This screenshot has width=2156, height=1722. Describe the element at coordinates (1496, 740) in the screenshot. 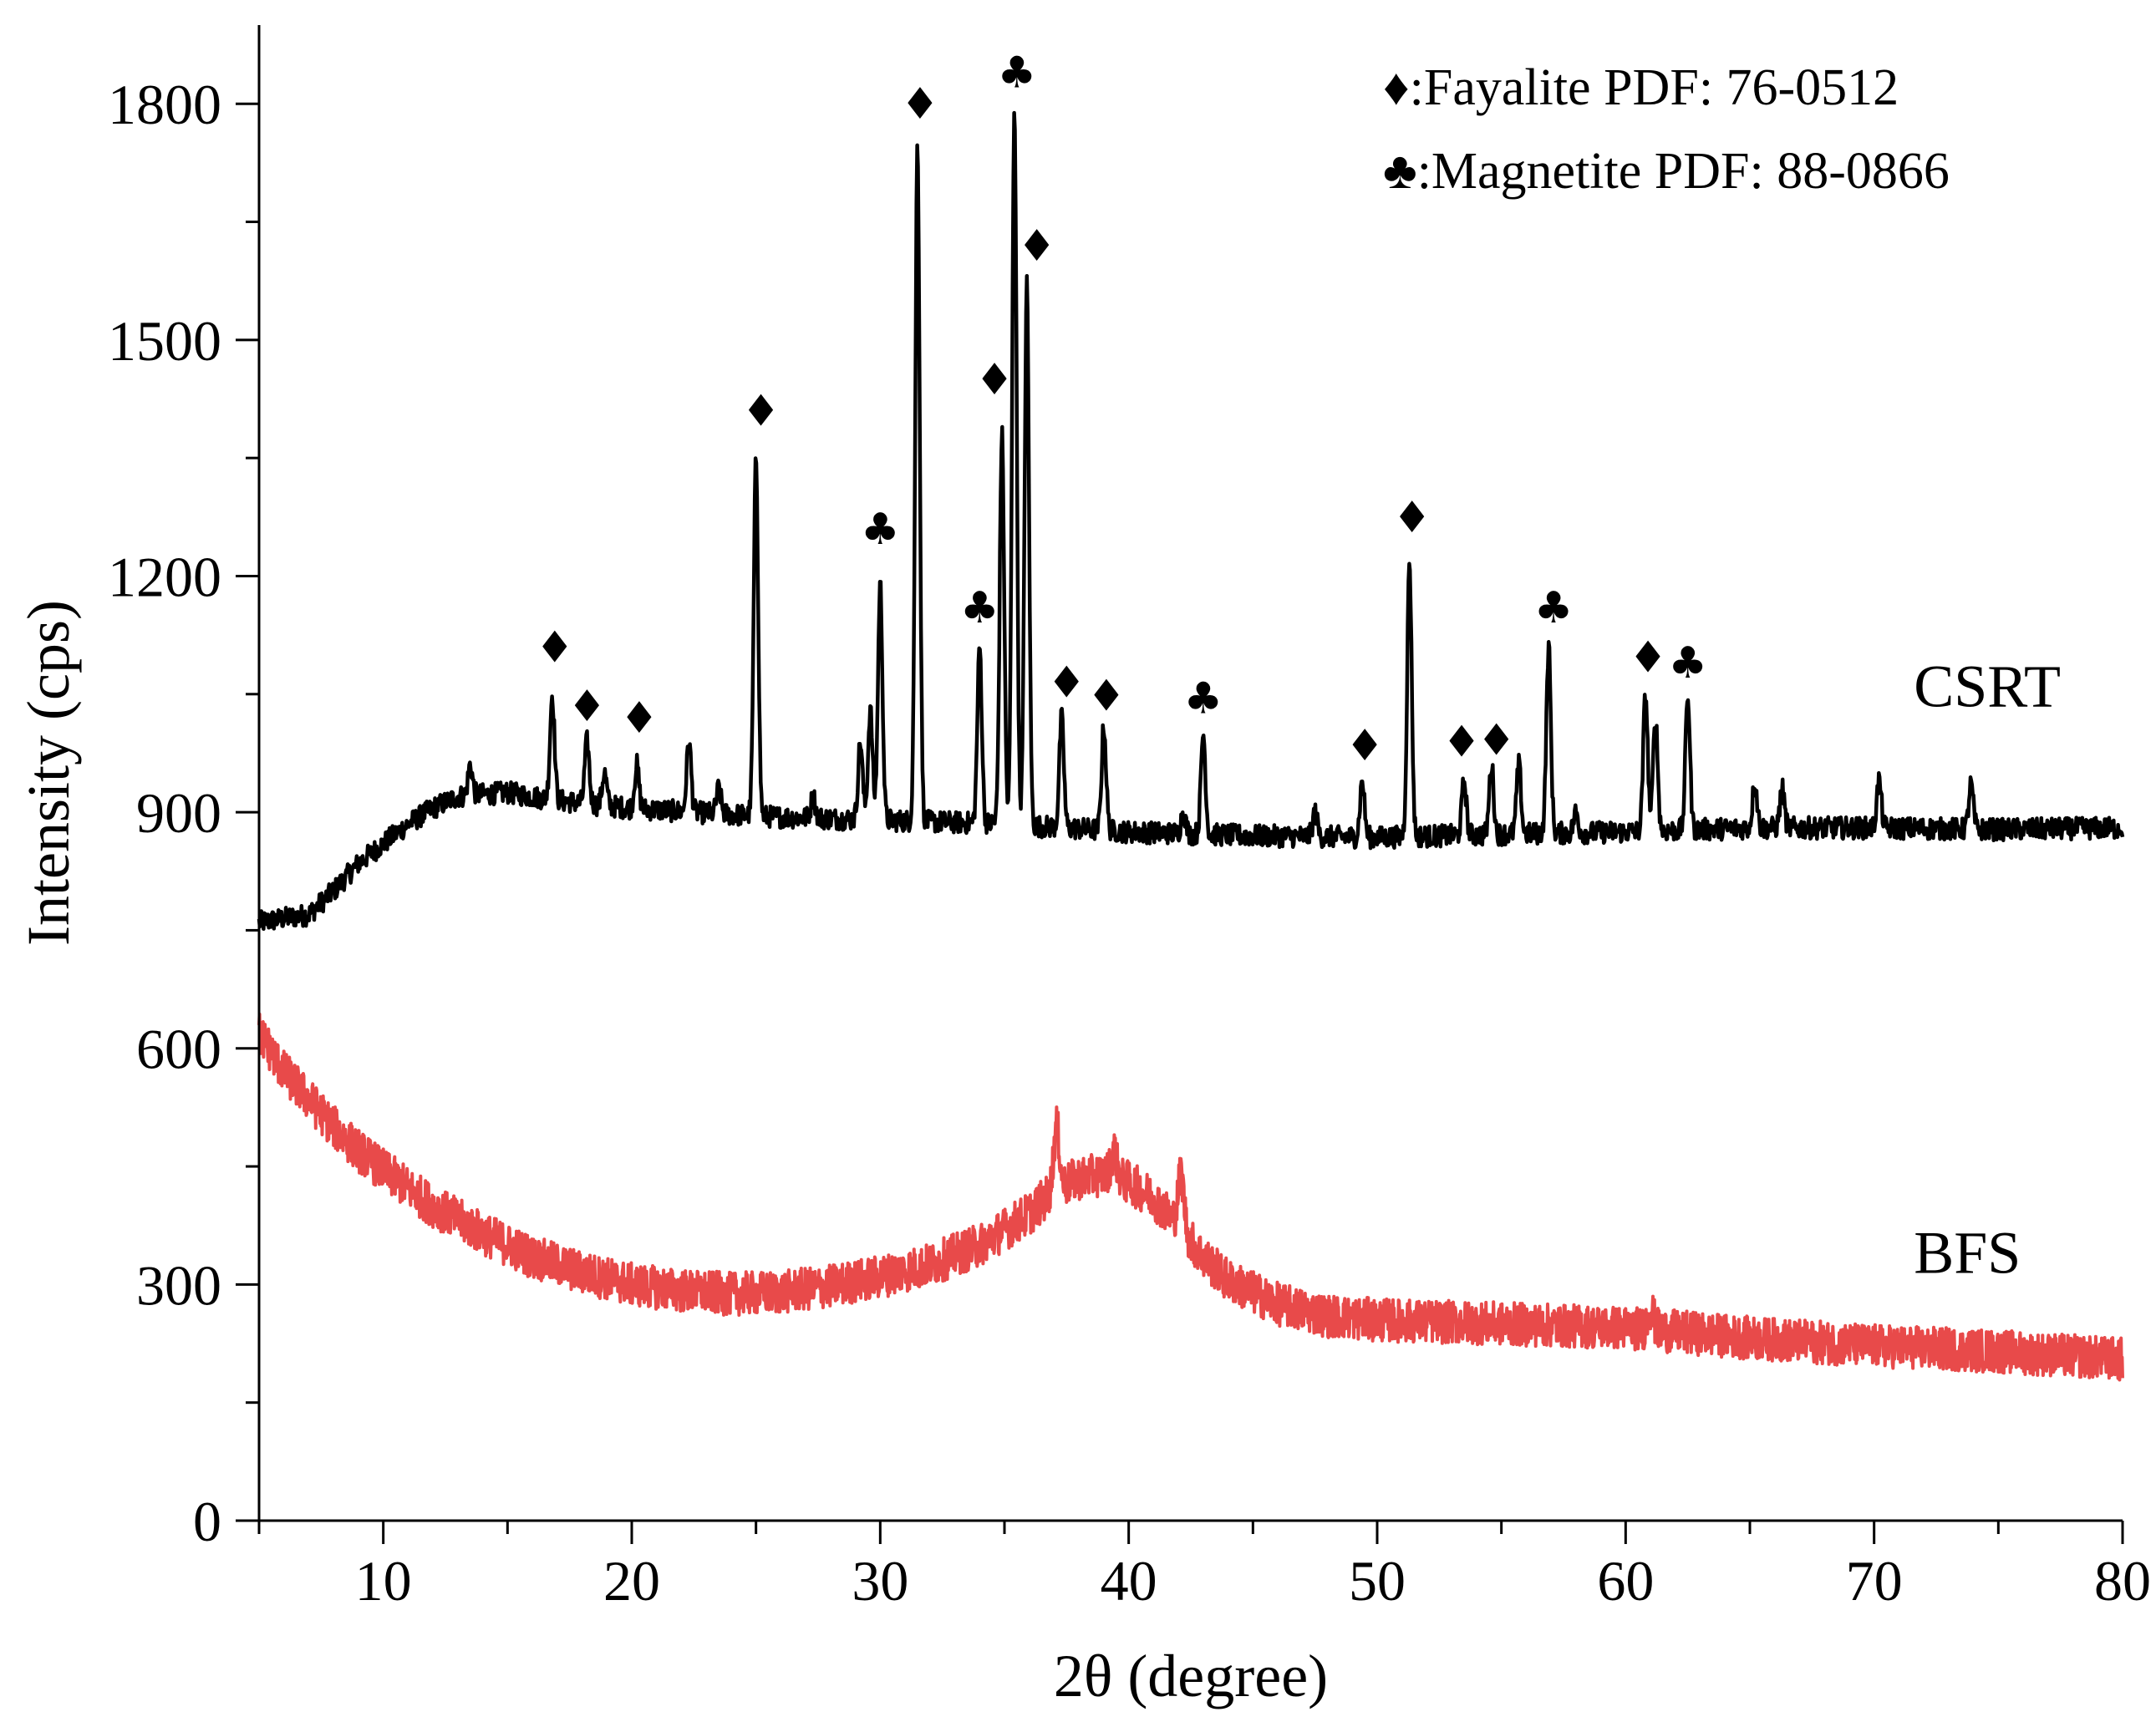

I see `fayalite-marker-16: ♦` at that location.